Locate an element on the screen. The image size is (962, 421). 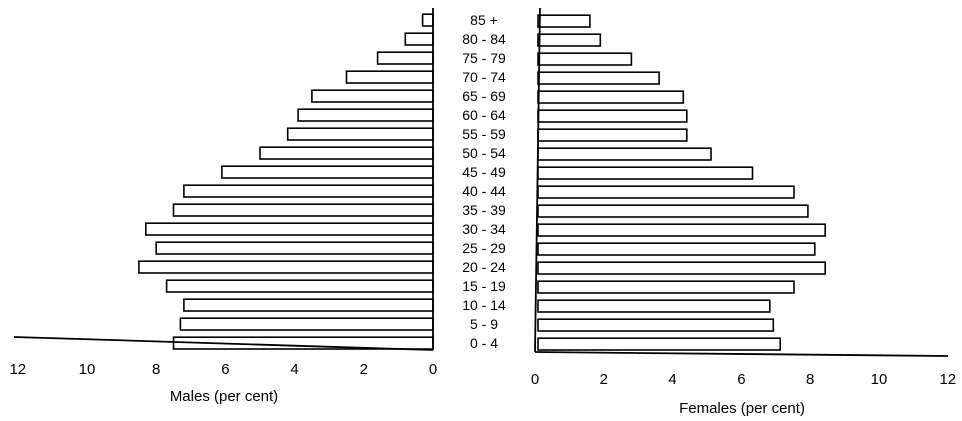
age-label: 75 - 79 is located at coordinates (484, 58).